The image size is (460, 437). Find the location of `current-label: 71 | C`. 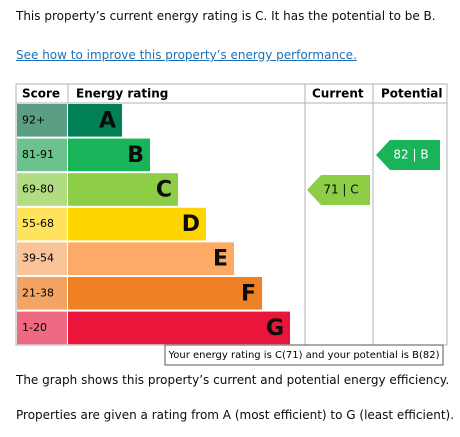

current-label: 71 | C is located at coordinates (340, 190).